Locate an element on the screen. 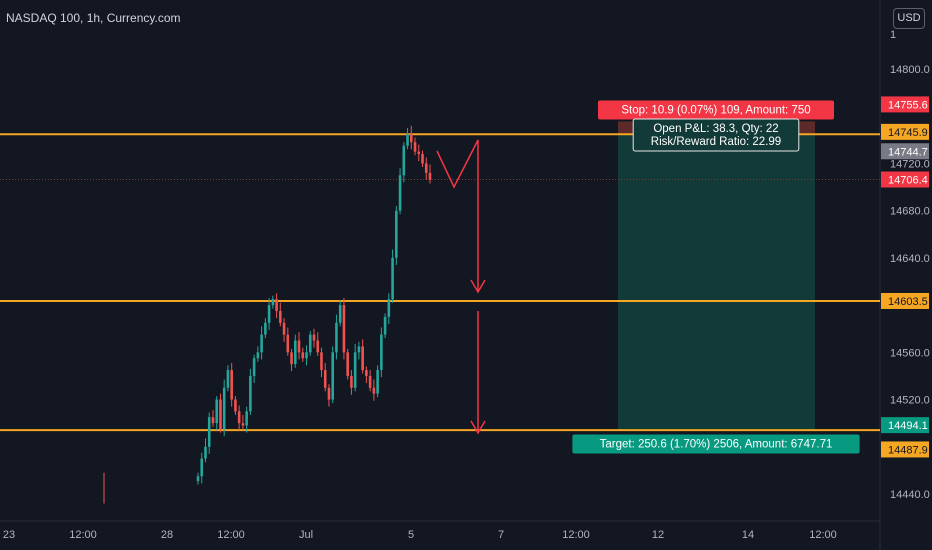 The height and width of the screenshot is (550, 932). x-tick-label: 5 is located at coordinates (411, 535).